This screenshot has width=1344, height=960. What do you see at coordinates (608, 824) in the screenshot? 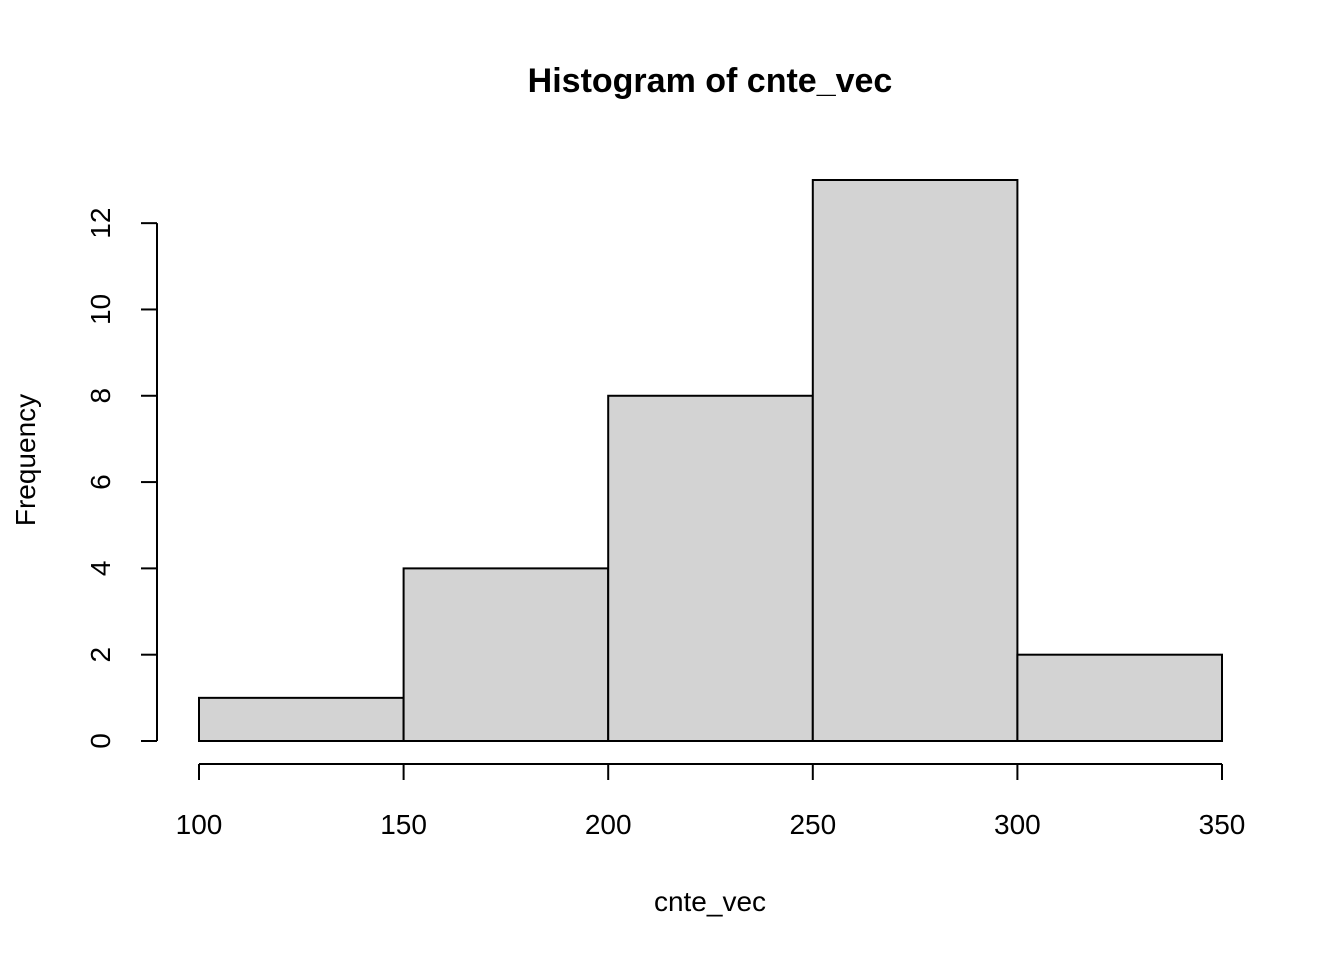
I see `x-tick-label: 200` at bounding box center [608, 824].